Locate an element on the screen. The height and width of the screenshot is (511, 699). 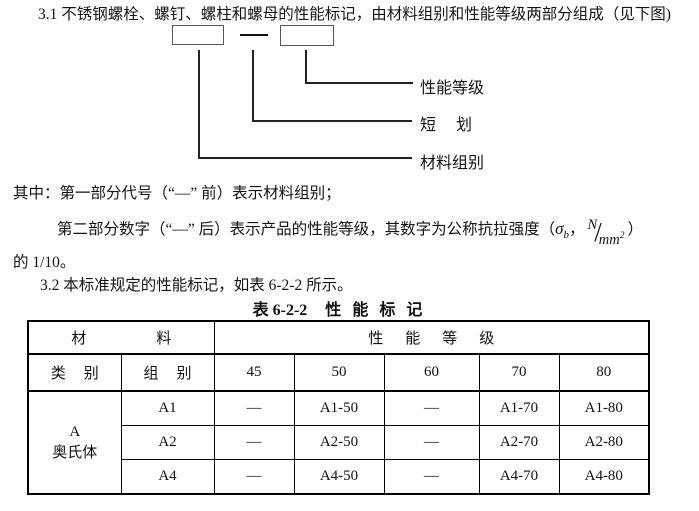
table-row-a2: A2 — A2-50 — A2-70 A2-80 is located at coordinates (339, 442).